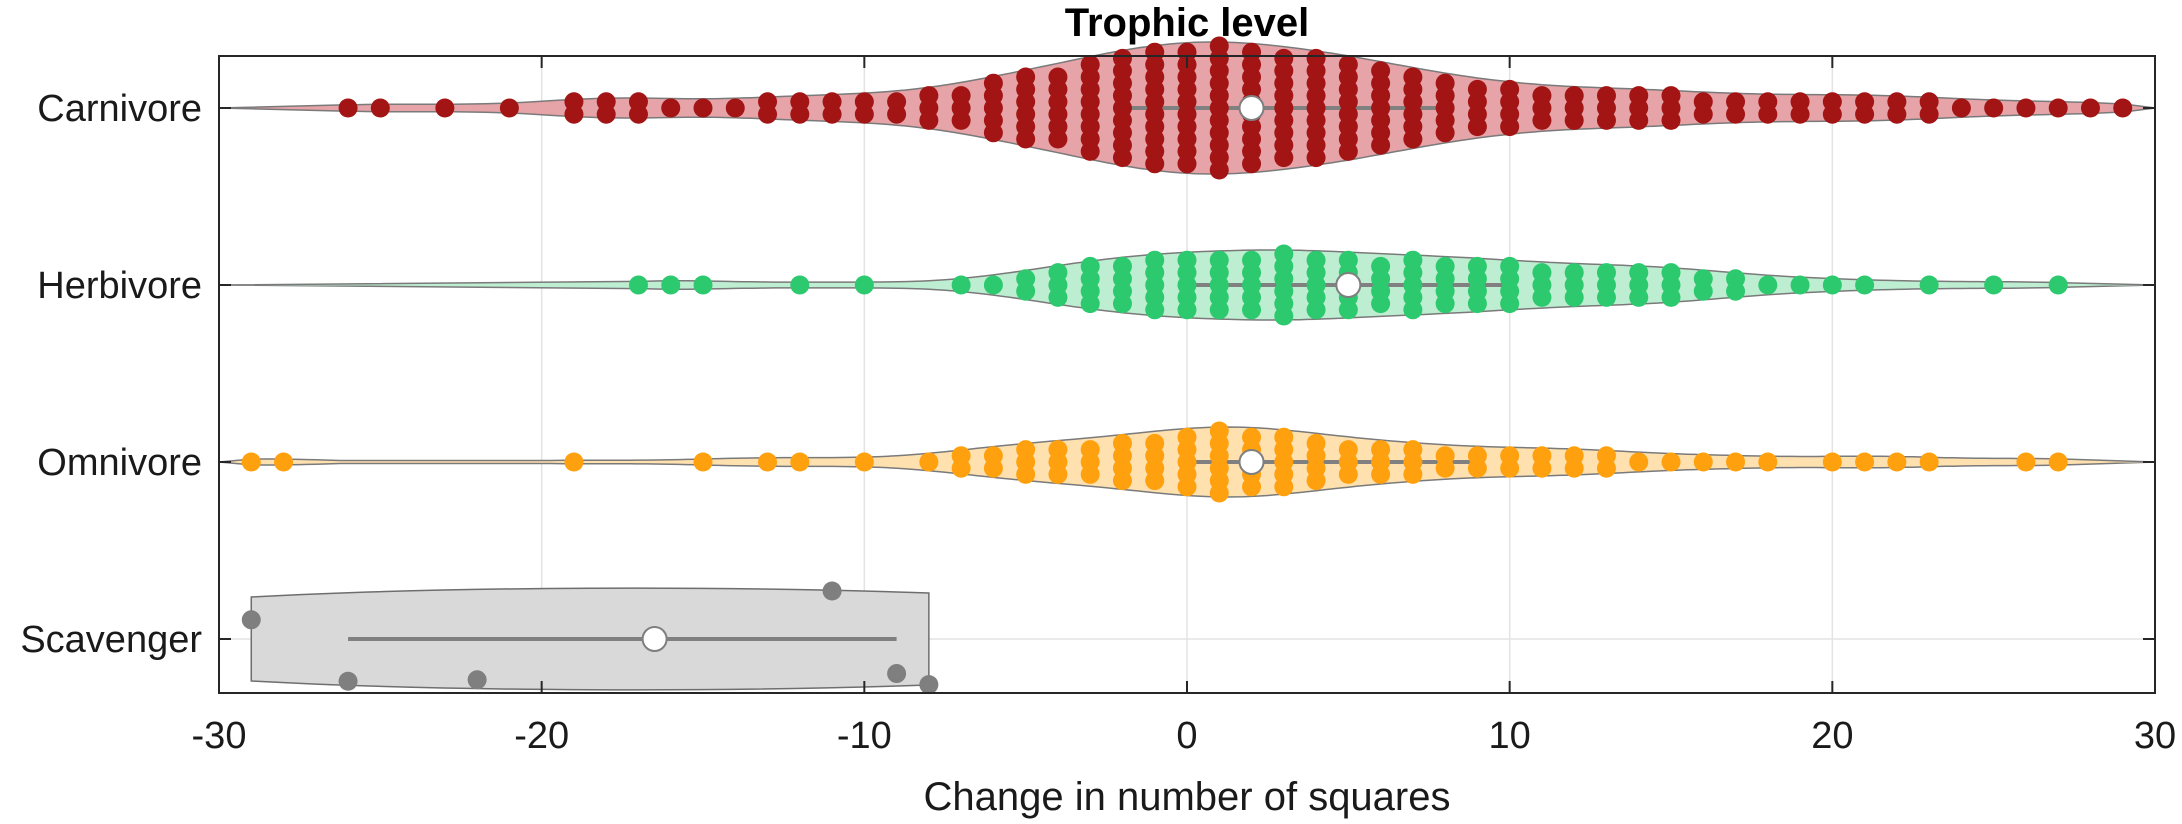 The height and width of the screenshot is (824, 2182). Describe the element at coordinates (111, 640) in the screenshot. I see `category-label-scavenger: Scavenger` at that location.